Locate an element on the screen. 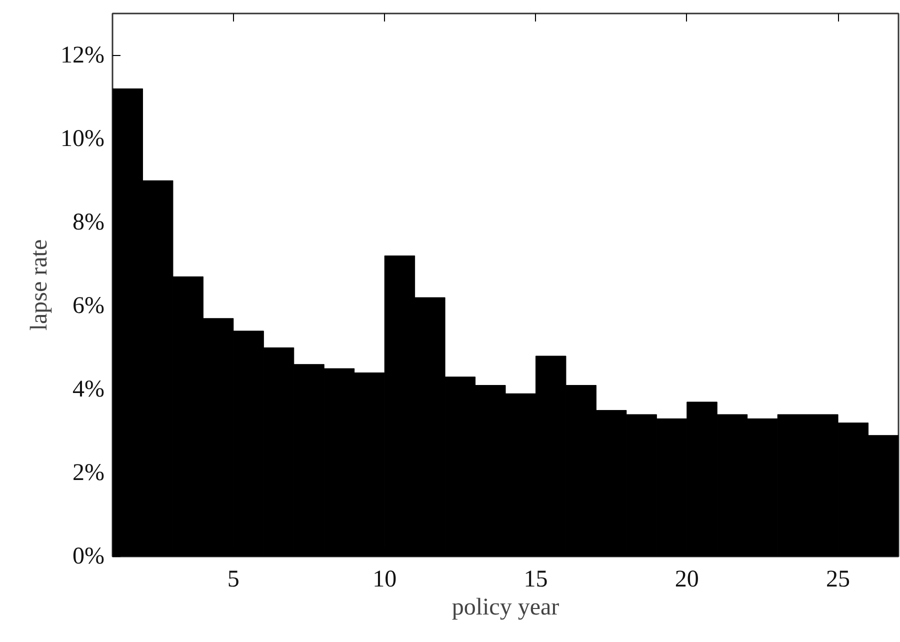  y-tick-label: 8% is located at coordinates (88, 222).